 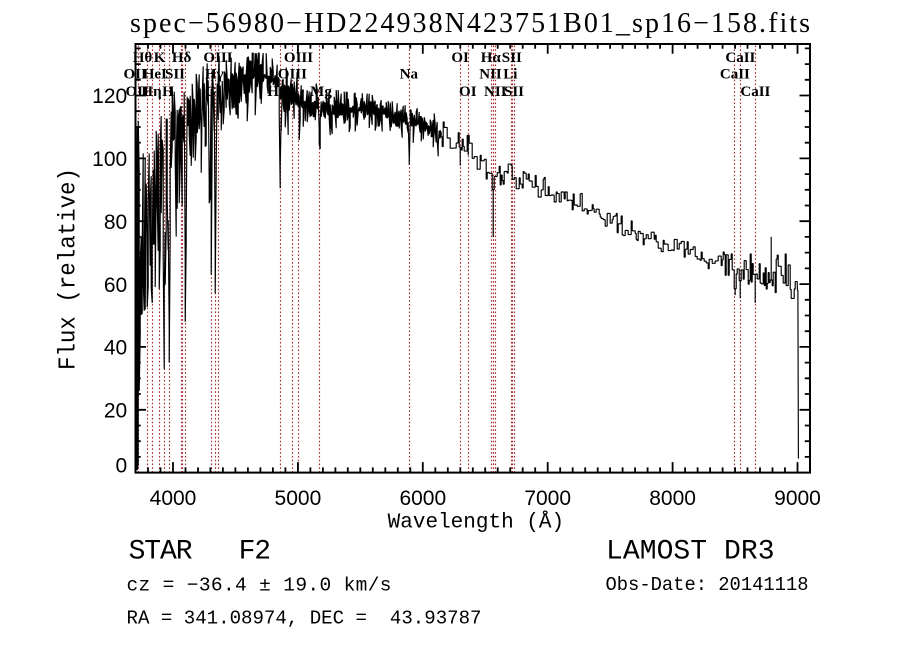 I want to click on svg-text: Na, so click(x=409, y=75).